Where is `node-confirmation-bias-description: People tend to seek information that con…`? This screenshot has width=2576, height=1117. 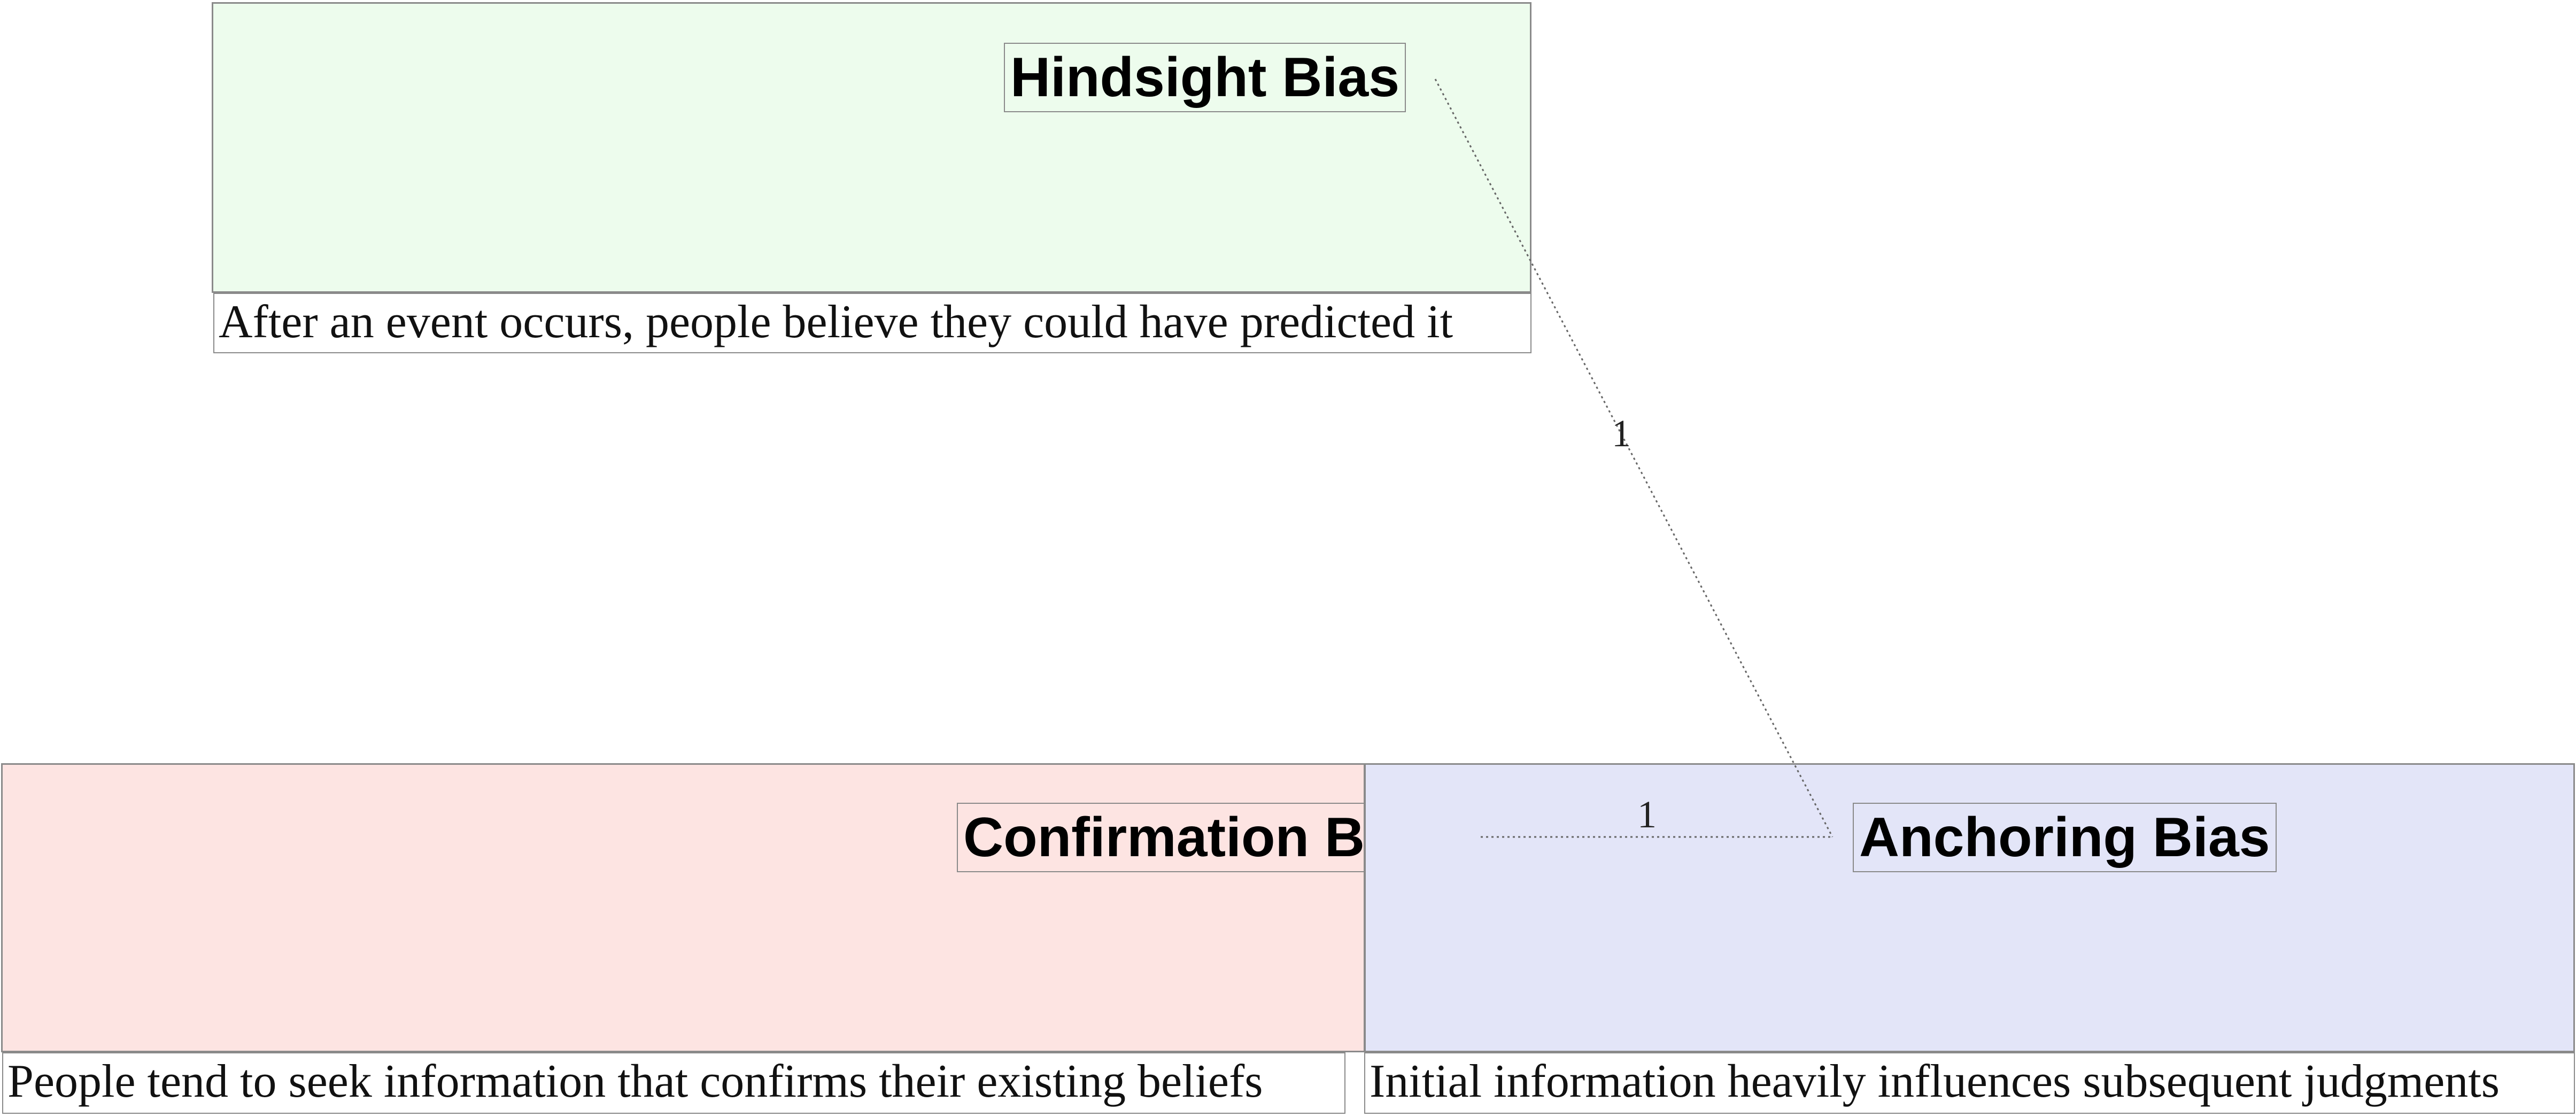
node-confirmation-bias-description: People tend to seek information that con… is located at coordinates (673, 1083).